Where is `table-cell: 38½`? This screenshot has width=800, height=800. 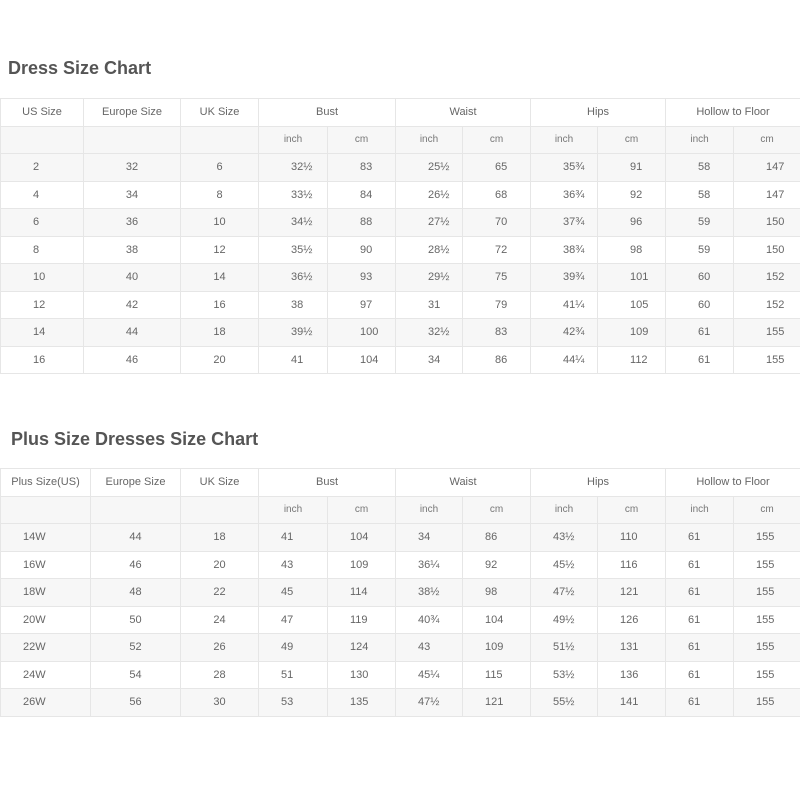
table-cell: 38½ is located at coordinates (429, 592).